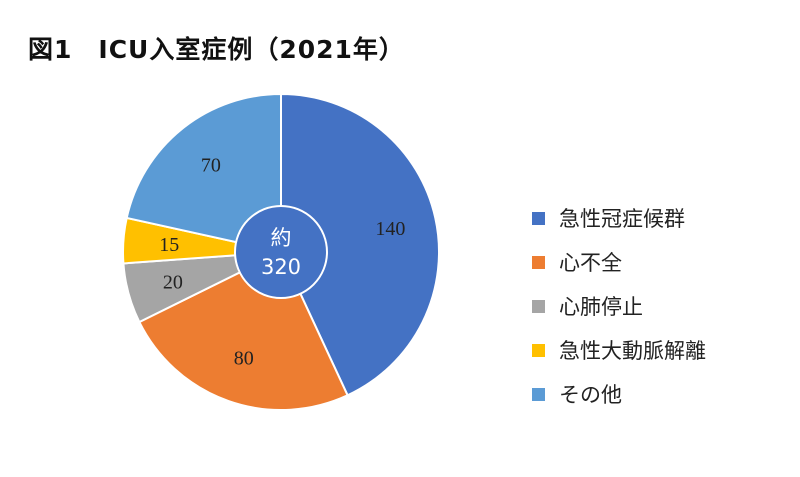 This screenshot has height=477, width=800. I want to click on legend: 急性冠症候群 心不全心肺停止急性大動脈解離 その他, so click(619, 306).